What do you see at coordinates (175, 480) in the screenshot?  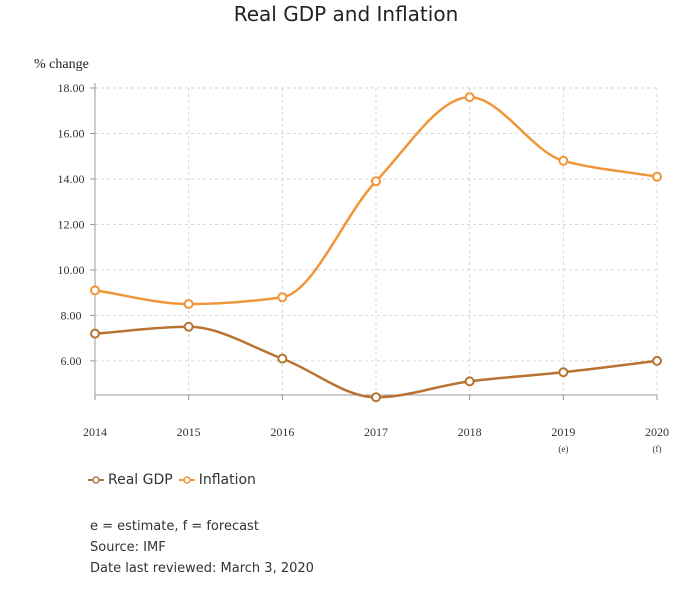 I see `chart-legend: Real GDP Inflation` at bounding box center [175, 480].